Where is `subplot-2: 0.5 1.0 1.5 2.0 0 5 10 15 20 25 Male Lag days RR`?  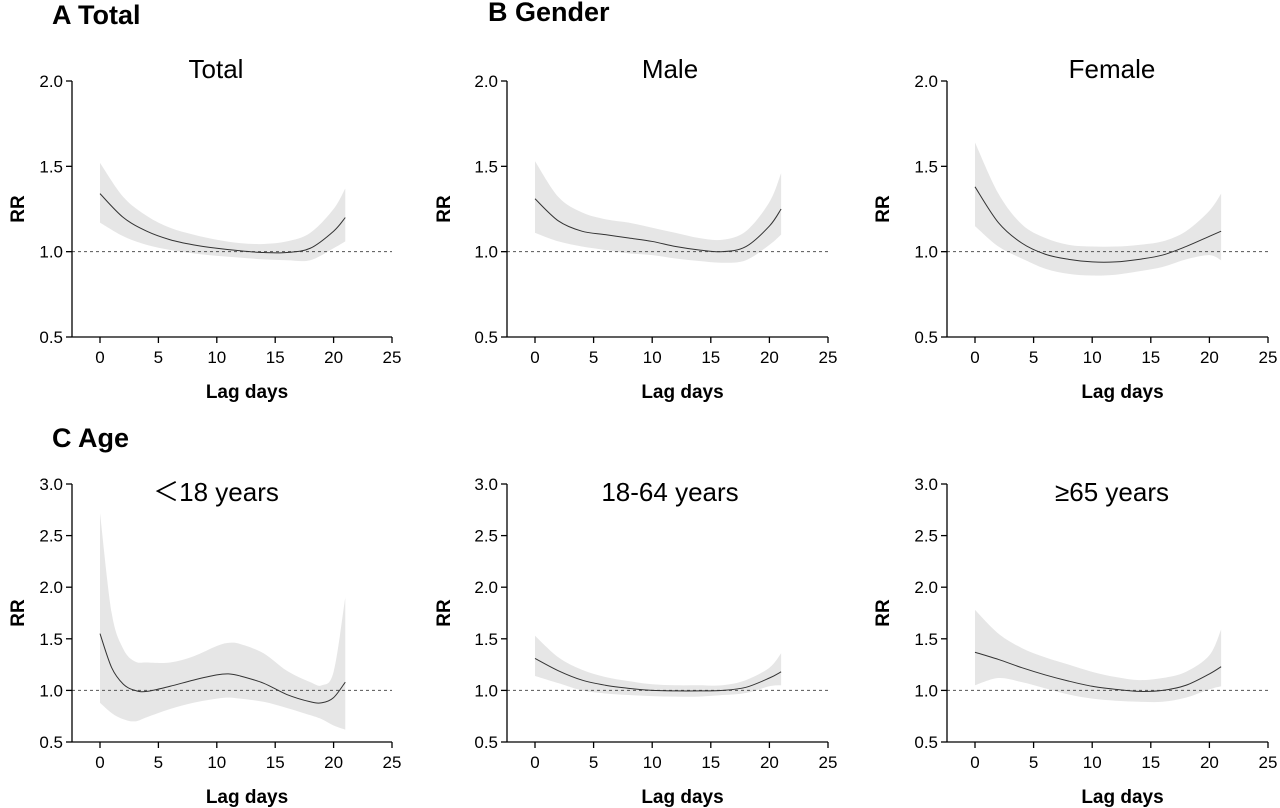 subplot-2: 0.5 1.0 1.5 2.0 0 5 10 15 20 25 Male Lag days RR is located at coordinates (635, 228).